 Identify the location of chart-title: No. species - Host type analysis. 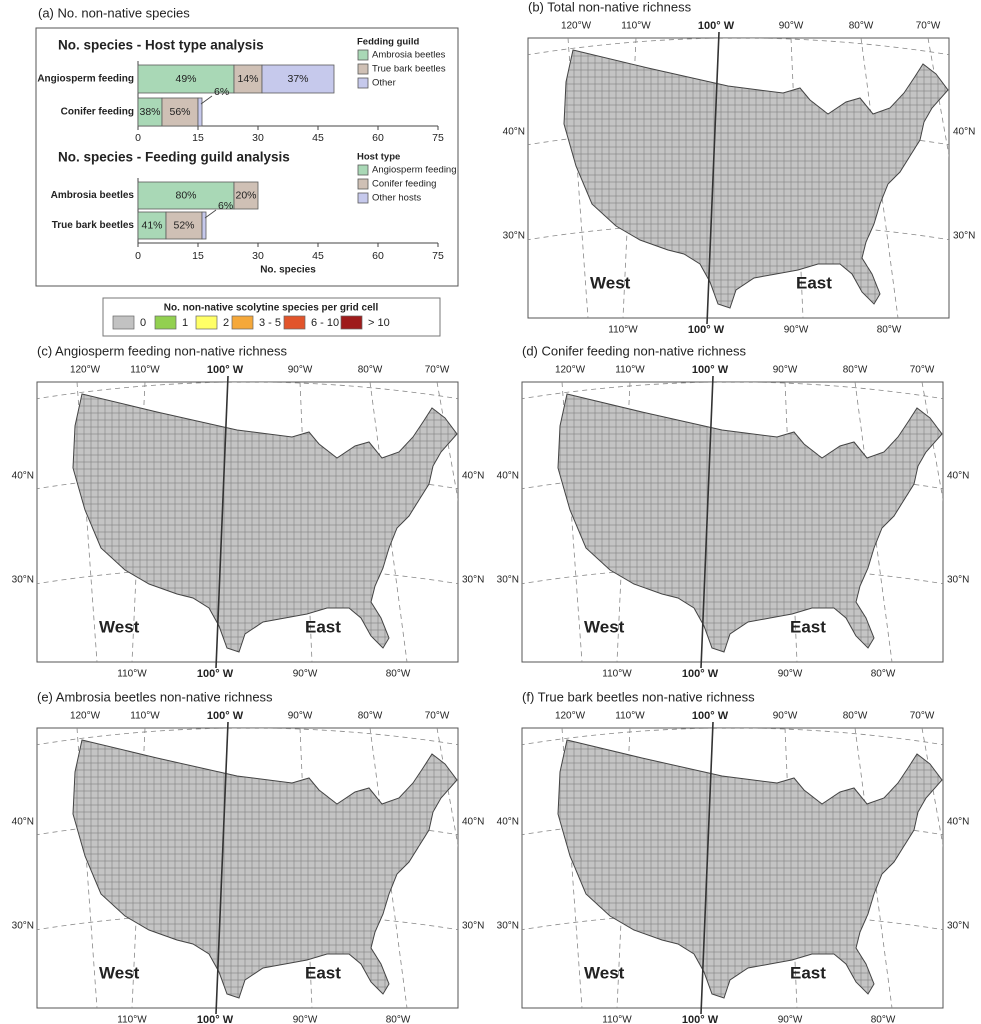
(161, 45).